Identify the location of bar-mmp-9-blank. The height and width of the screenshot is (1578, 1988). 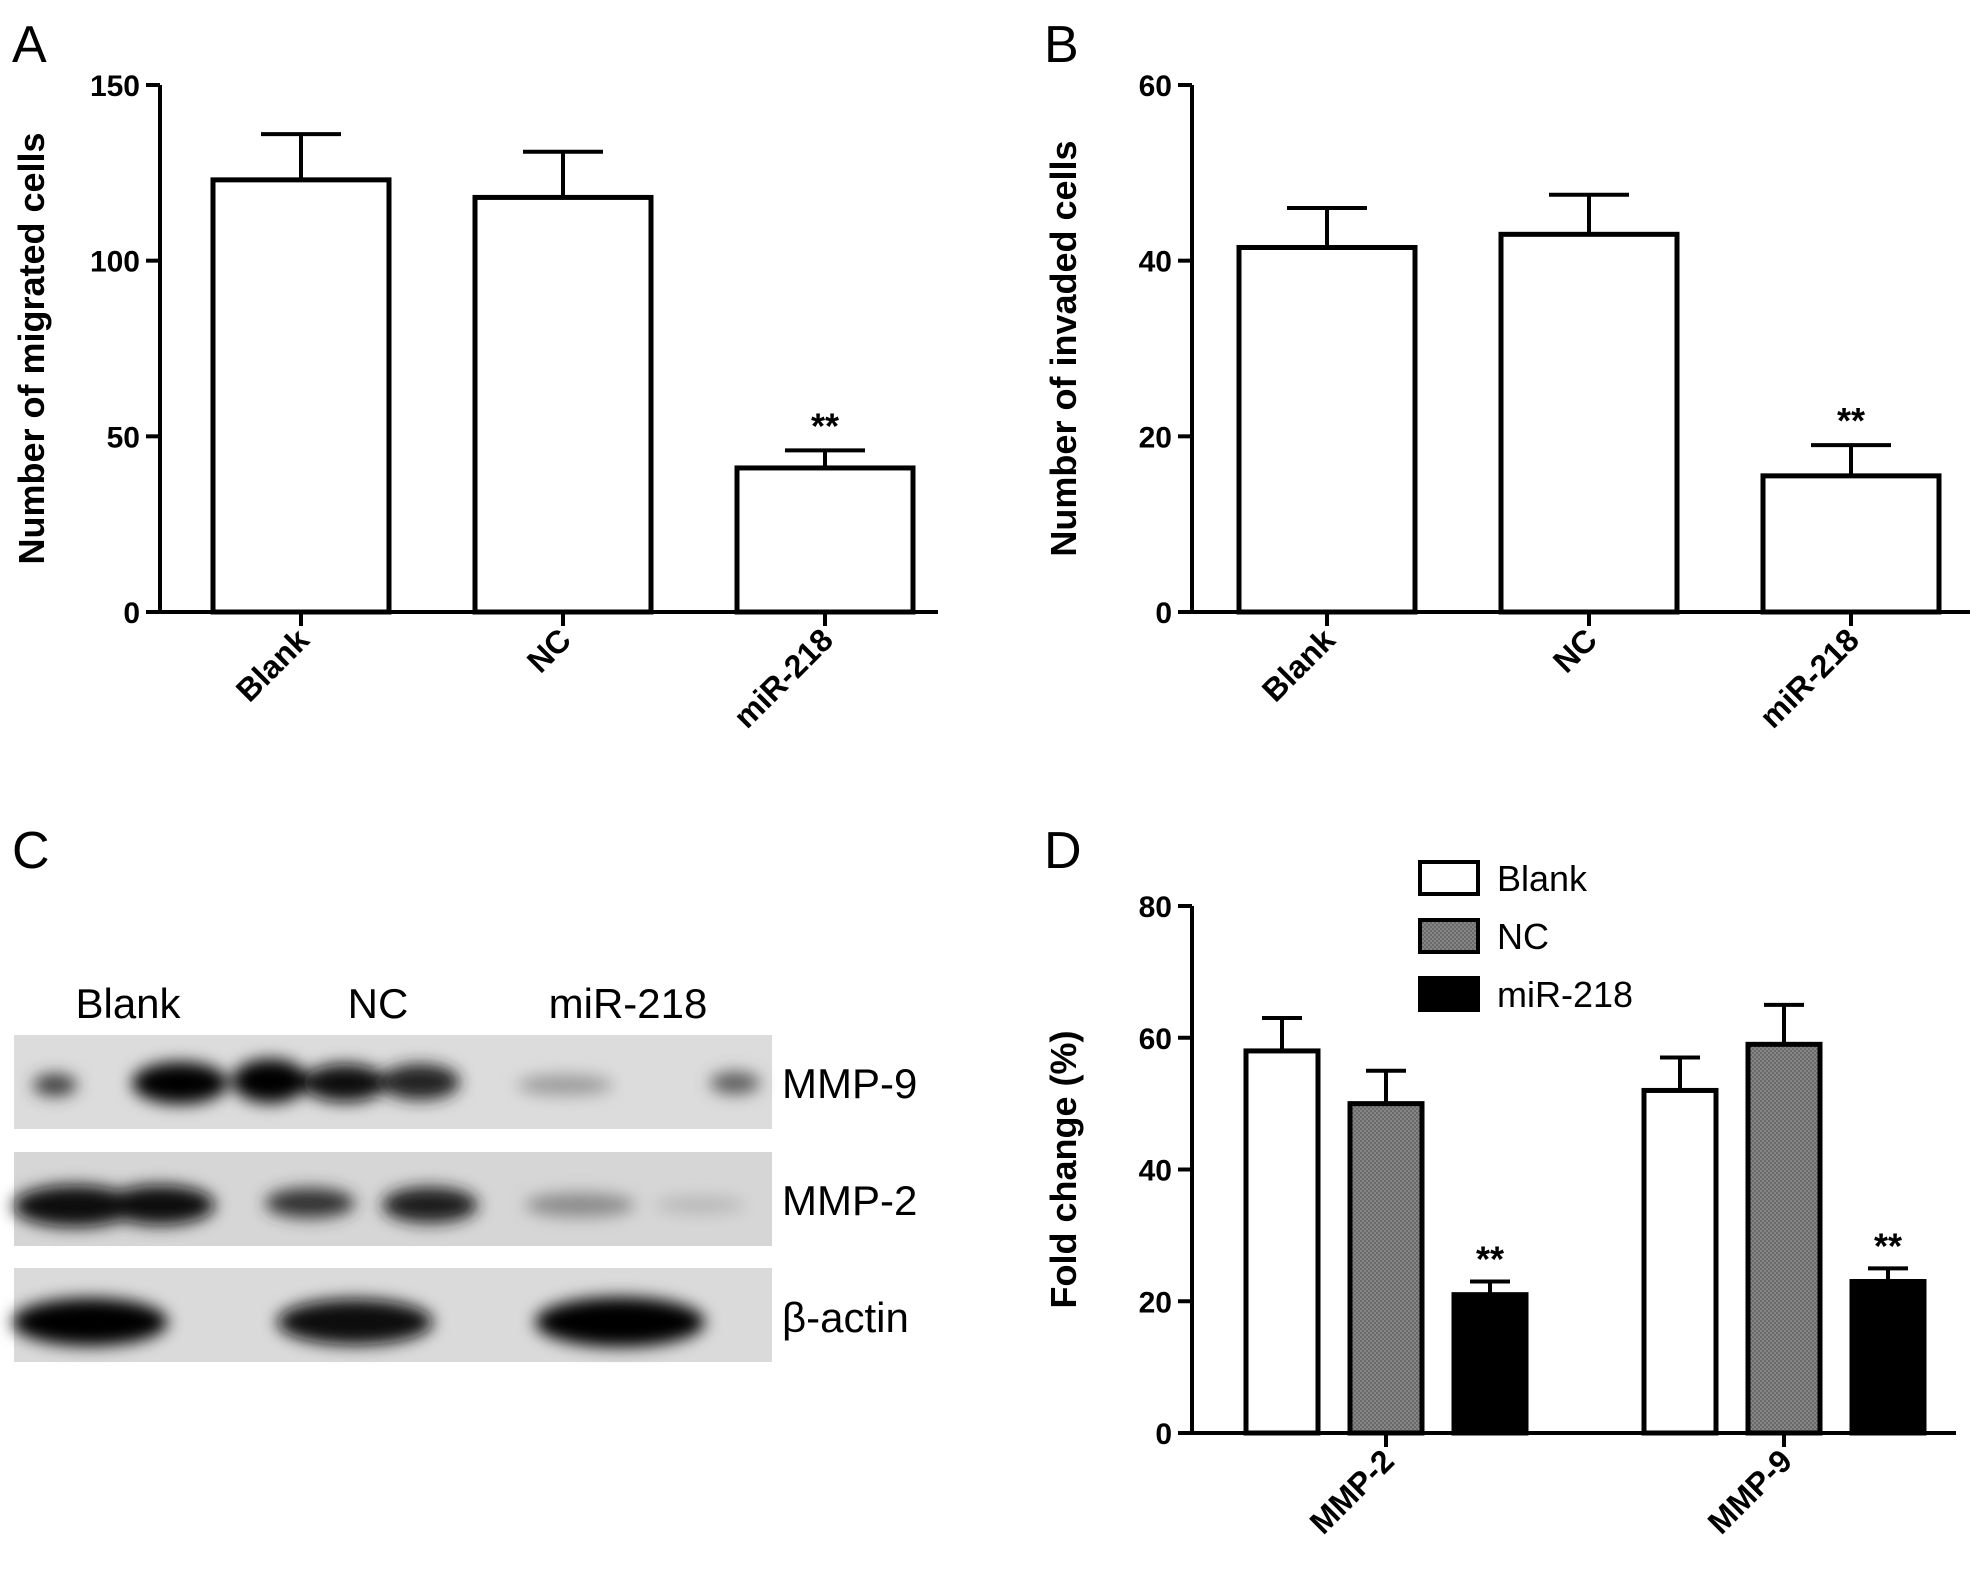
(1680, 1261).